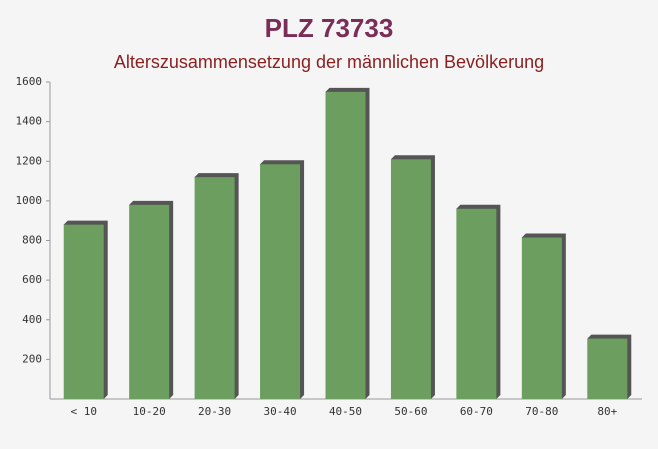  What do you see at coordinates (345, 411) in the screenshot?
I see `x-tick-label: 40-50` at bounding box center [345, 411].